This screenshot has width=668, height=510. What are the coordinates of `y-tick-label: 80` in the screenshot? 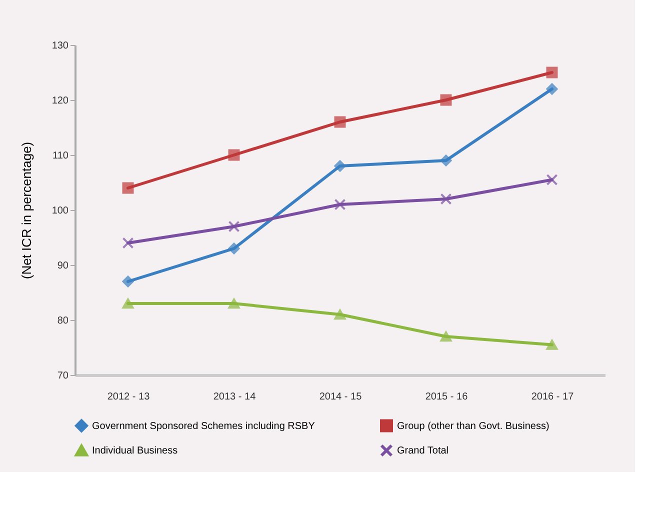 It's located at (63, 321).